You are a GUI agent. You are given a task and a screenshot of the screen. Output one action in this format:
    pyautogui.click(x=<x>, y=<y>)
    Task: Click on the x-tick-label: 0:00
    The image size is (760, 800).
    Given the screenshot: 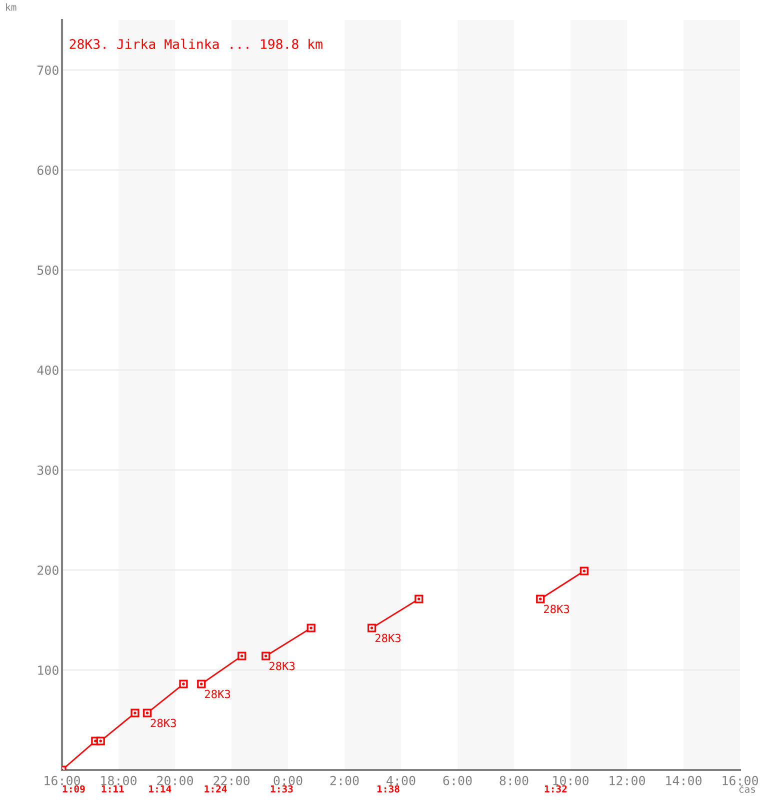 What is the action you would take?
    pyautogui.click(x=288, y=781)
    